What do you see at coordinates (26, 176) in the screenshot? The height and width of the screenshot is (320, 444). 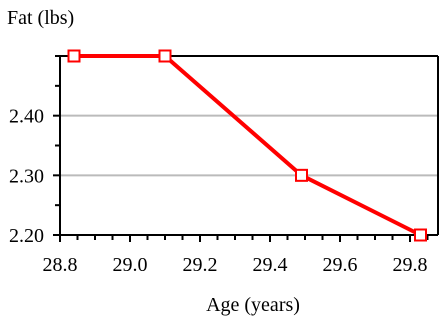 I see `y-tick-label: 2.30` at bounding box center [26, 176].